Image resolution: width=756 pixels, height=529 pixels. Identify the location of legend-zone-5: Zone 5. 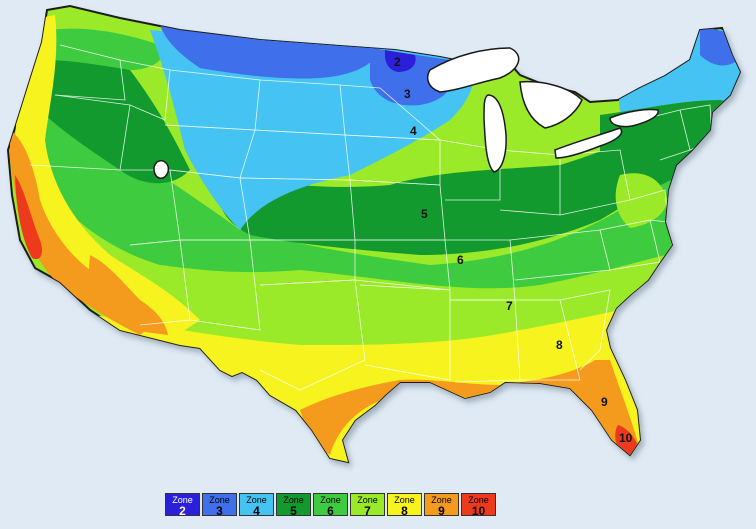
(293, 505).